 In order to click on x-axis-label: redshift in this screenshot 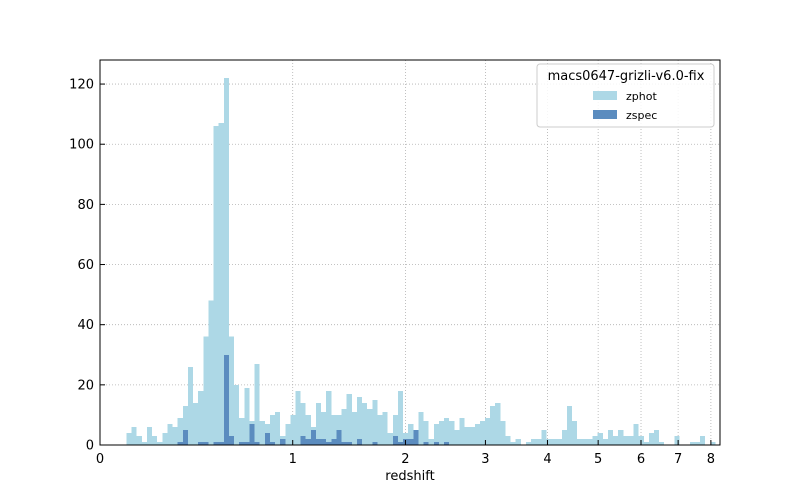, I will do `click(409, 476)`.